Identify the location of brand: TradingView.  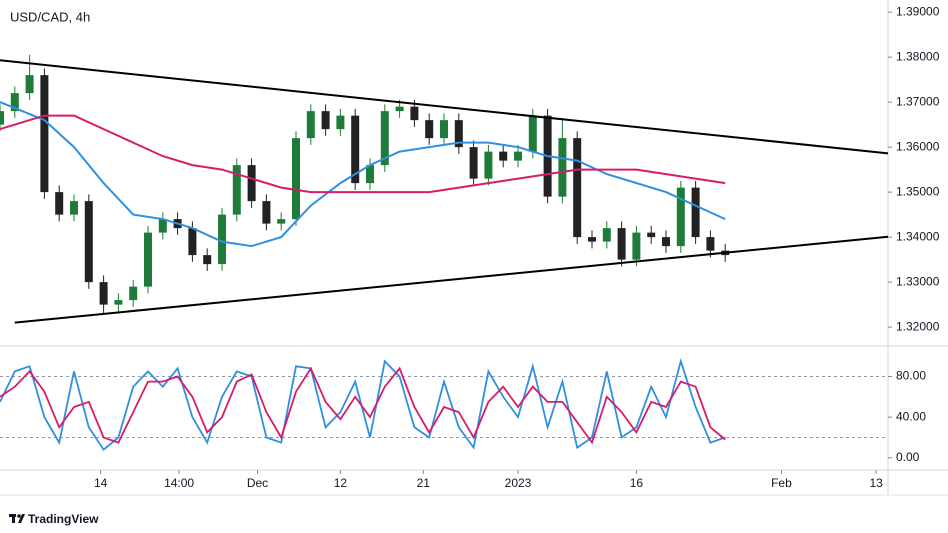
(63, 519).